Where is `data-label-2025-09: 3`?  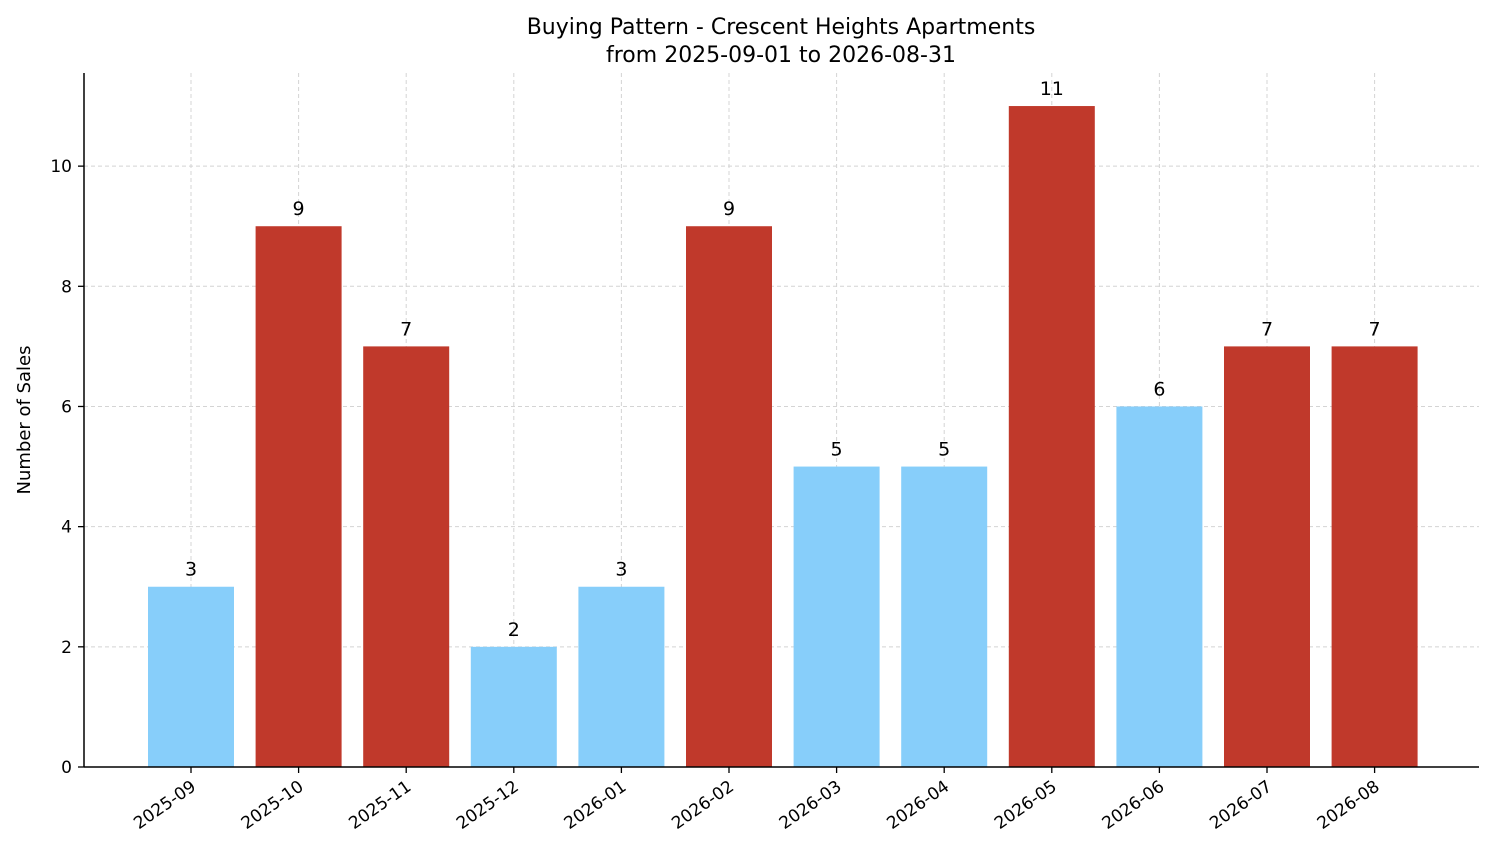 data-label-2025-09: 3 is located at coordinates (191, 570).